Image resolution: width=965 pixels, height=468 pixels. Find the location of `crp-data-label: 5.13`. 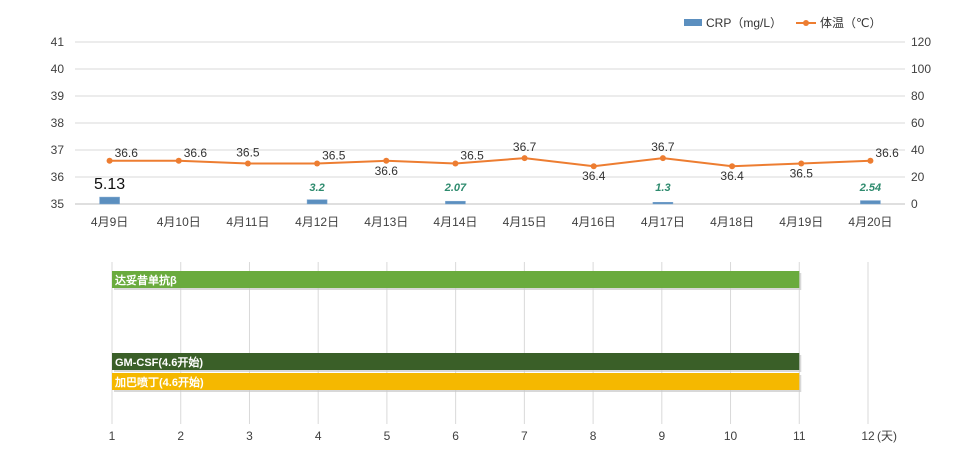

crp-data-label: 5.13 is located at coordinates (109, 184).